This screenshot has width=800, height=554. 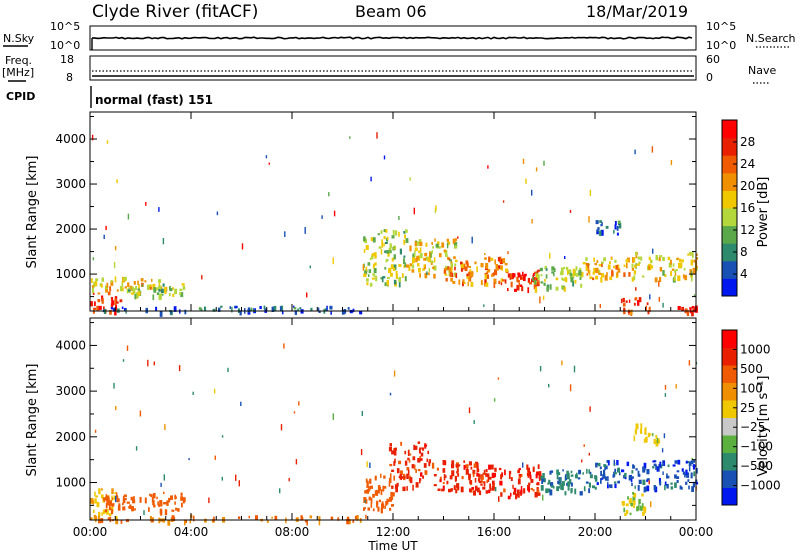 What do you see at coordinates (729, 339) in the screenshot?
I see `colorbar-swatch` at bounding box center [729, 339].